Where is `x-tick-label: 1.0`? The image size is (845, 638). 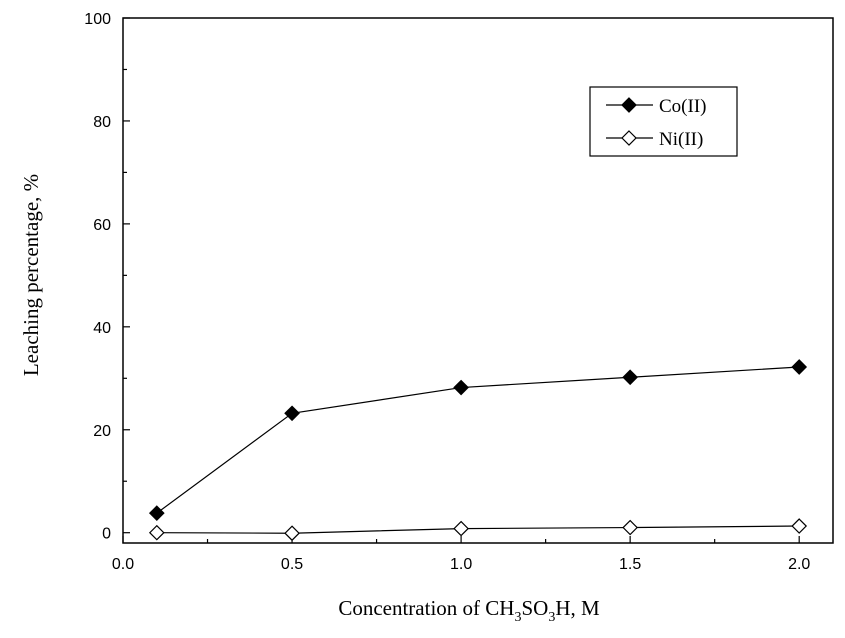
x-tick-label: 1.0 is located at coordinates (461, 564).